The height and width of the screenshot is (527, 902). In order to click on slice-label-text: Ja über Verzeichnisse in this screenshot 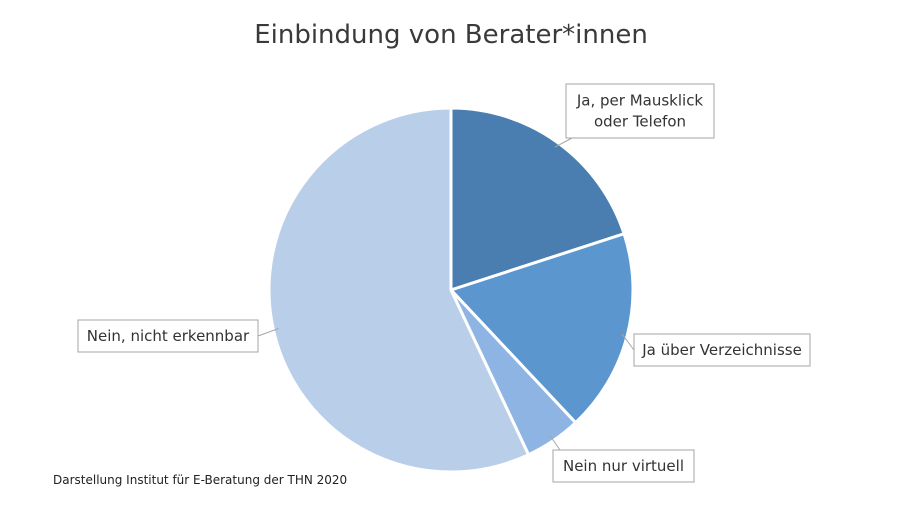, I will do `click(721, 350)`.